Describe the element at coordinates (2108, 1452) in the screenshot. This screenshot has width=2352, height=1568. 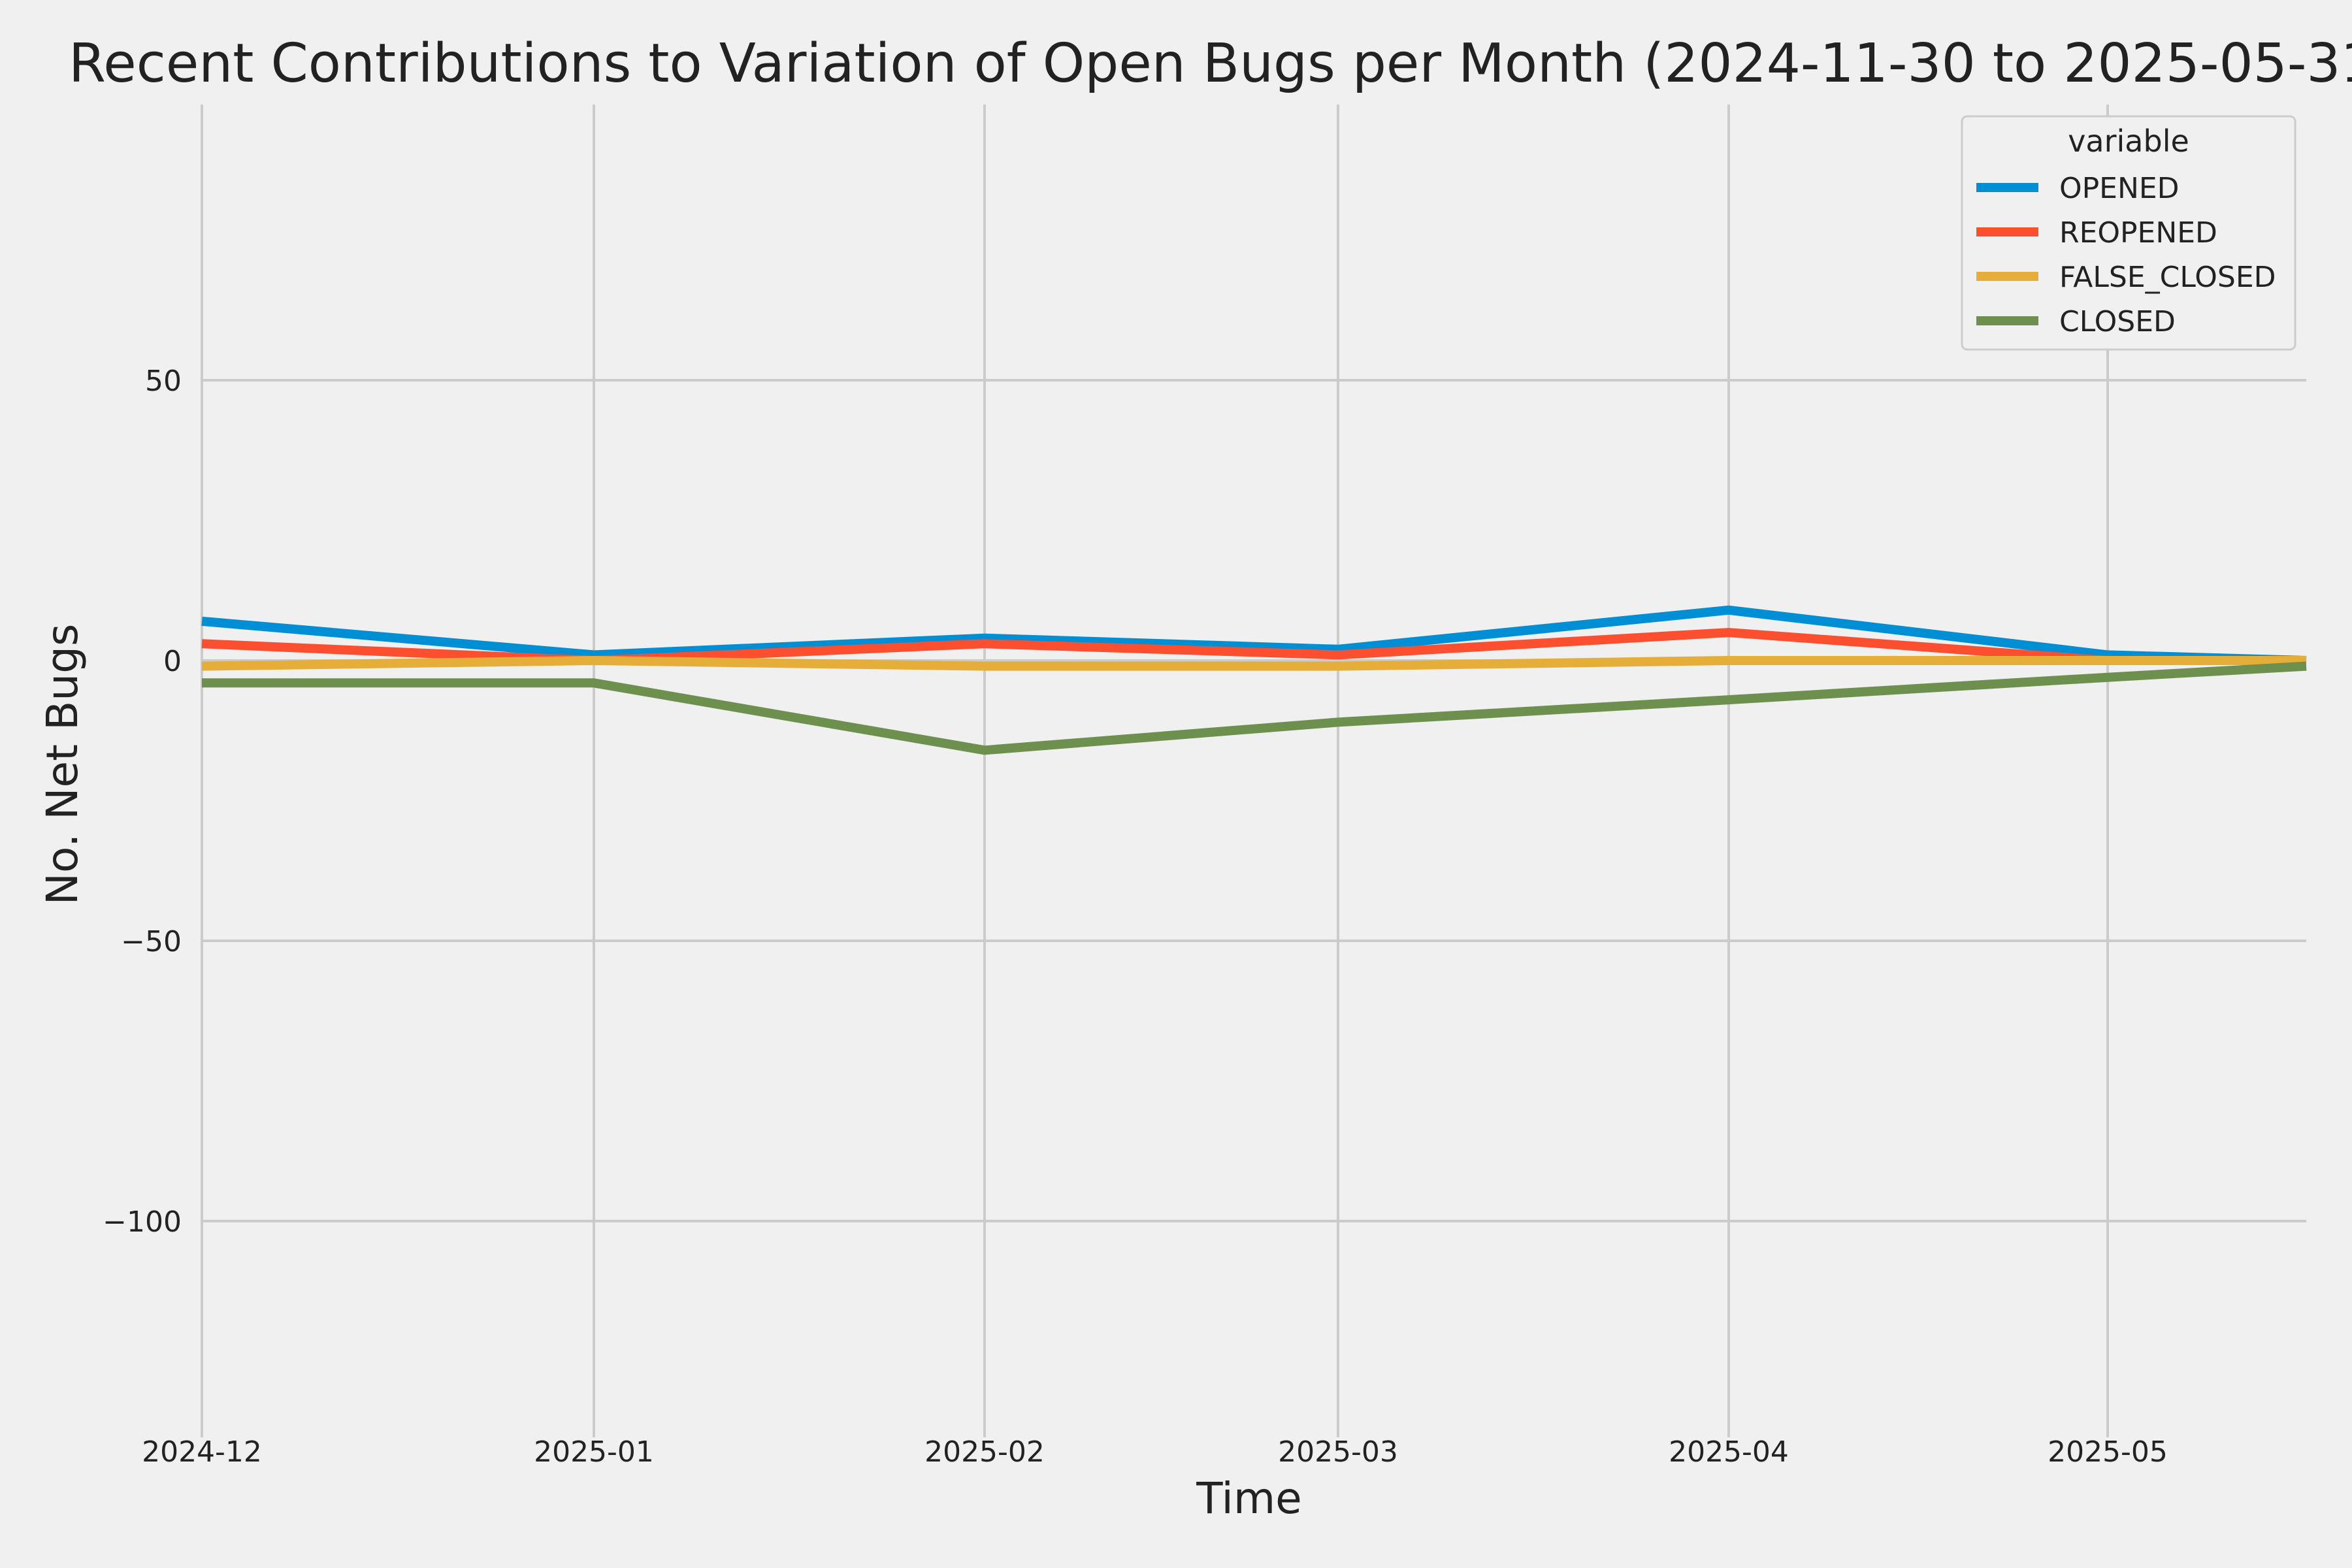
I see `x-tick-label: 2025-05` at that location.